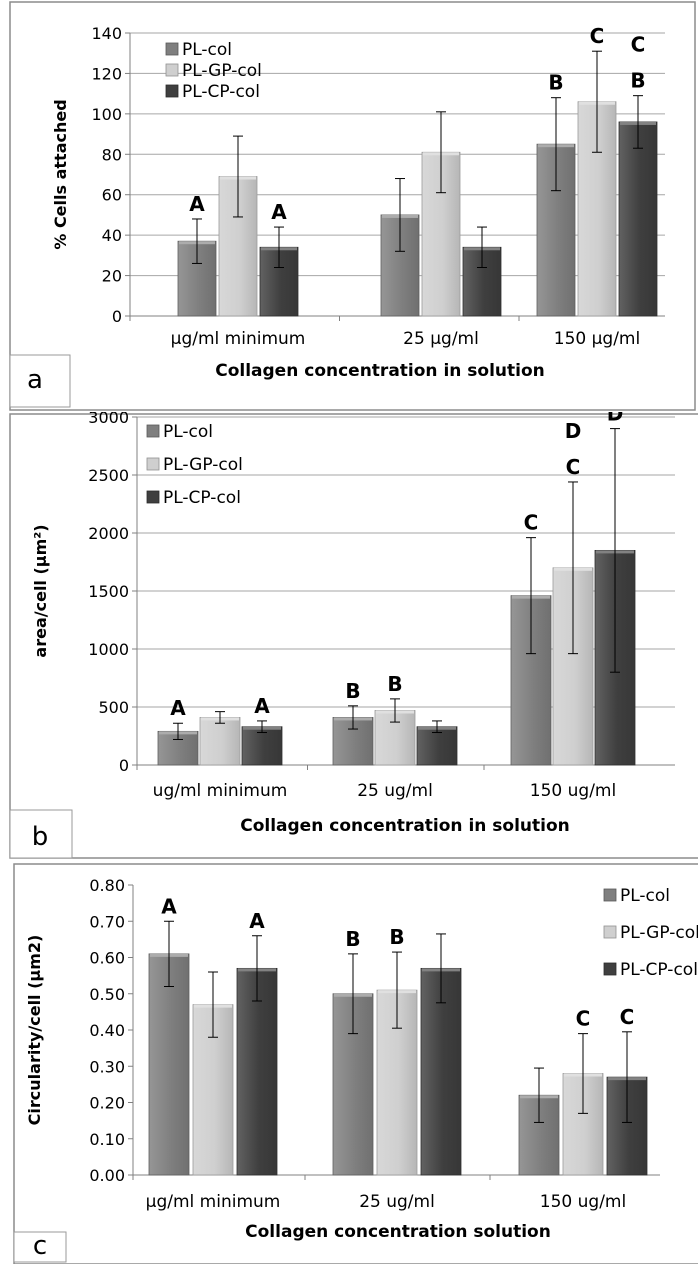 This screenshot has height=1264, width=698. What do you see at coordinates (112, 276) in the screenshot?
I see `y-tick-label: 20` at bounding box center [112, 276].